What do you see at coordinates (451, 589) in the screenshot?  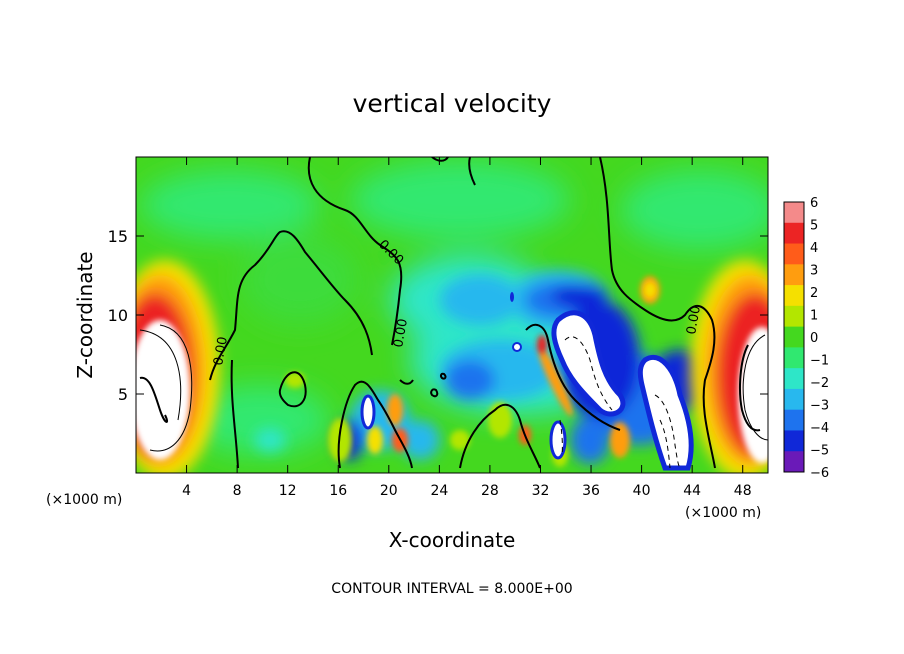 I see `contour-interval-note: CONTOUR INTERVAL = 8.000E+00` at bounding box center [451, 589].